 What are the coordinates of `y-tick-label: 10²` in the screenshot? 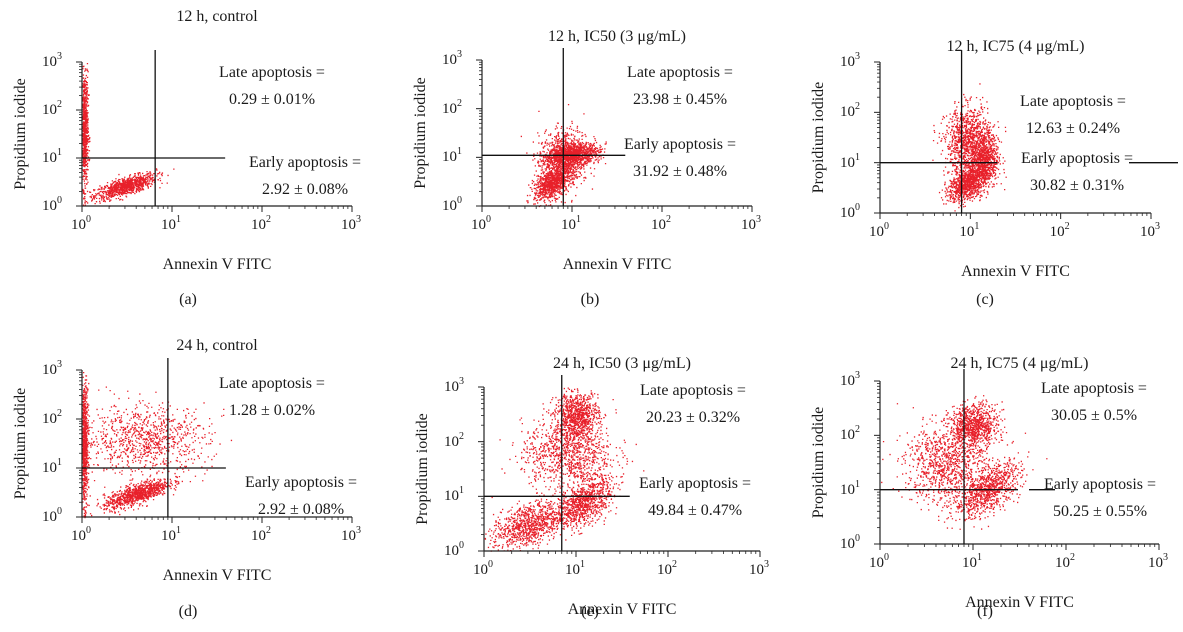 It's located at (52, 109).